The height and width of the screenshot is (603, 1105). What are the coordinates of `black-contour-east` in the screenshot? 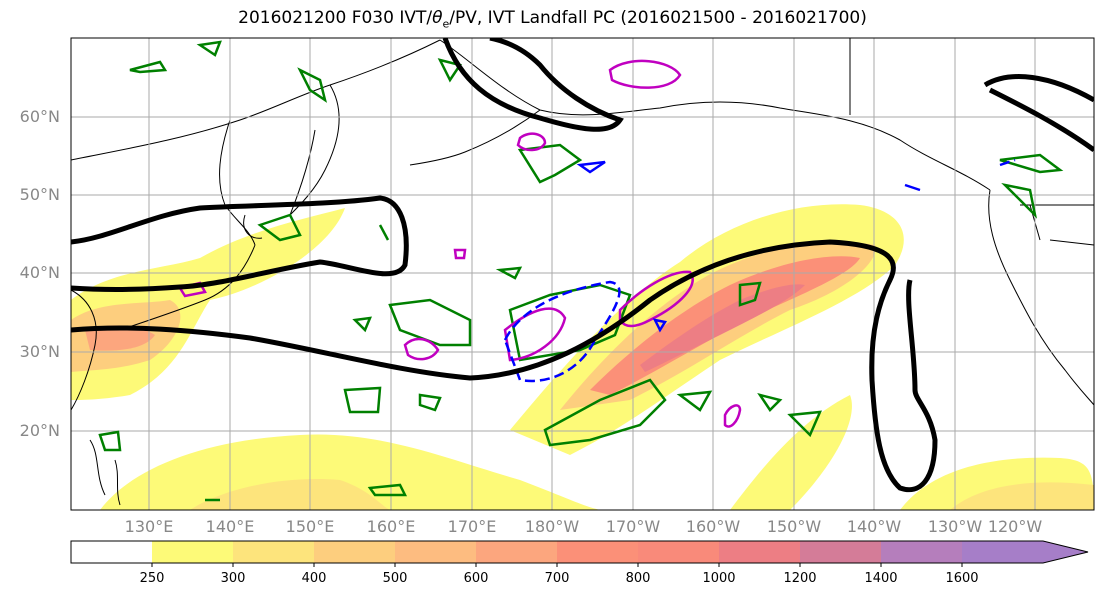 It's located at (1038, 113).